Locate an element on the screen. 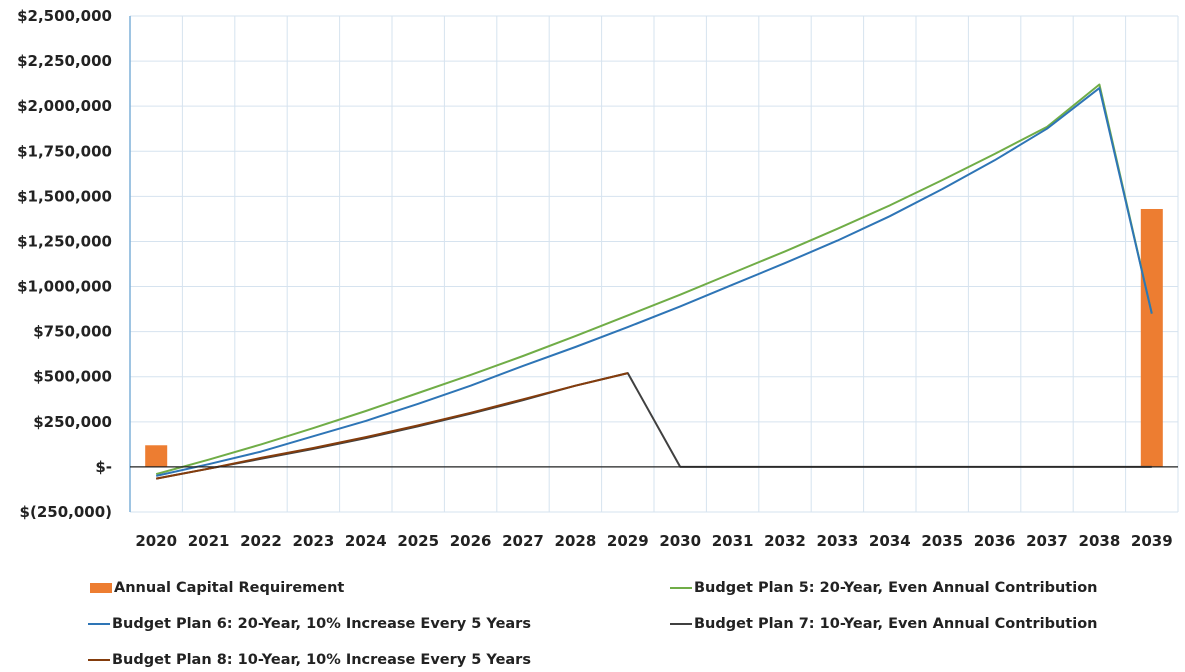 The image size is (1185, 672). y-tick-label: $2,000,000 is located at coordinates (64, 106).